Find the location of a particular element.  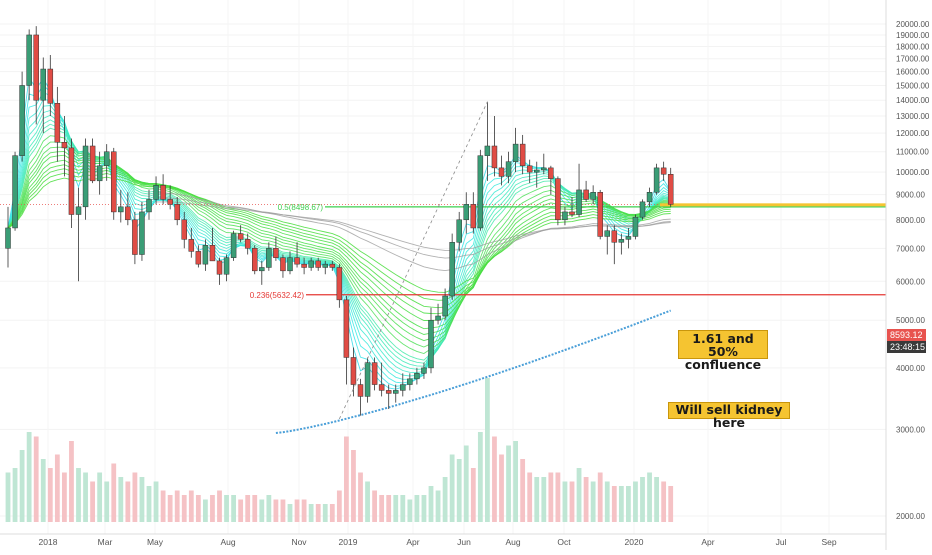

annotation-sell-kidney: Will sell kidney here is located at coordinates (729, 415).